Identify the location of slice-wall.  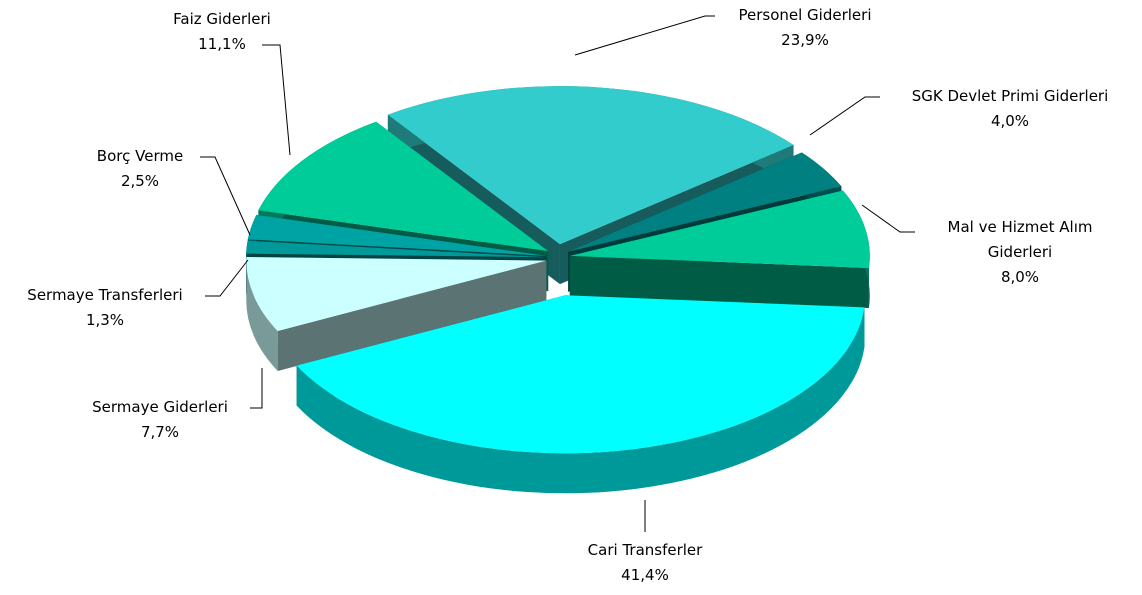
(719, 281).